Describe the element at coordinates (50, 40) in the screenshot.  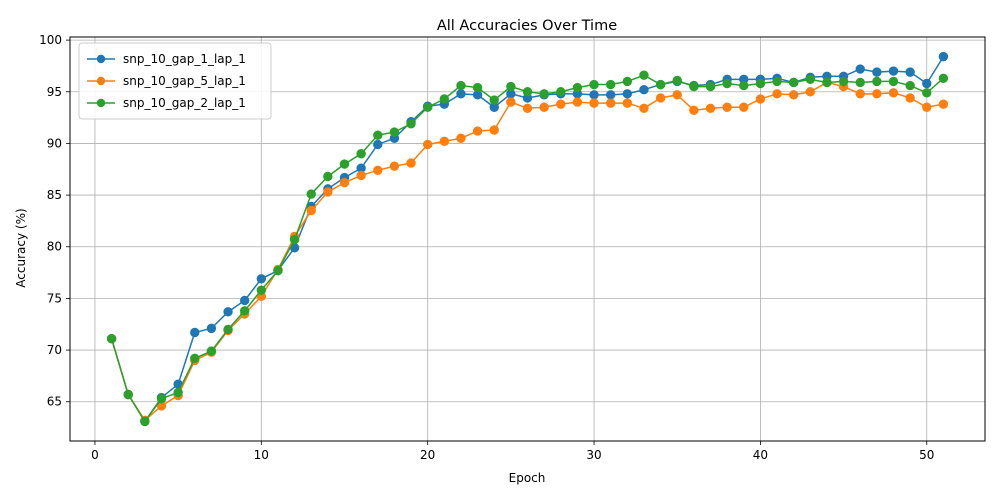
I see `y-tick-label: 100` at that location.